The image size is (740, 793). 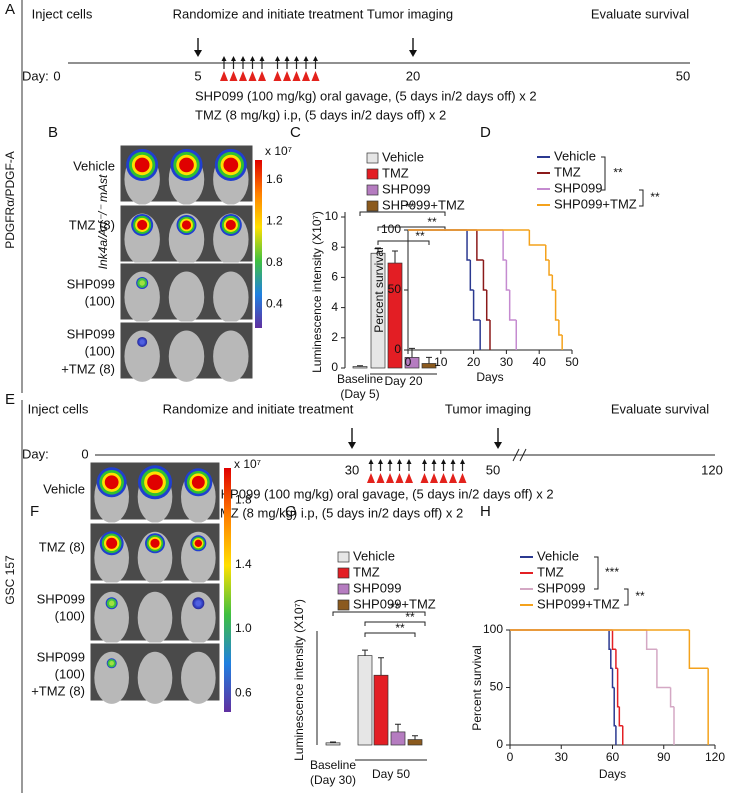 What do you see at coordinates (334, 337) in the screenshot?
I see `y-tick-label: 2` at bounding box center [334, 337].